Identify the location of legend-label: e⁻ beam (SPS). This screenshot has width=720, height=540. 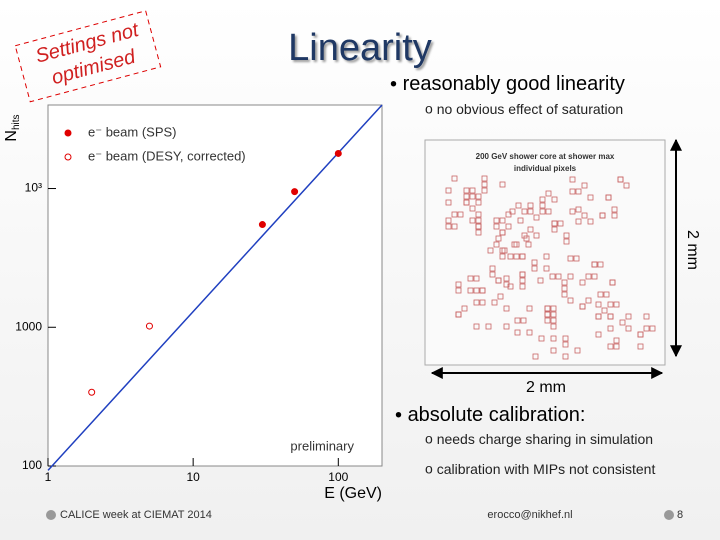
(132, 131).